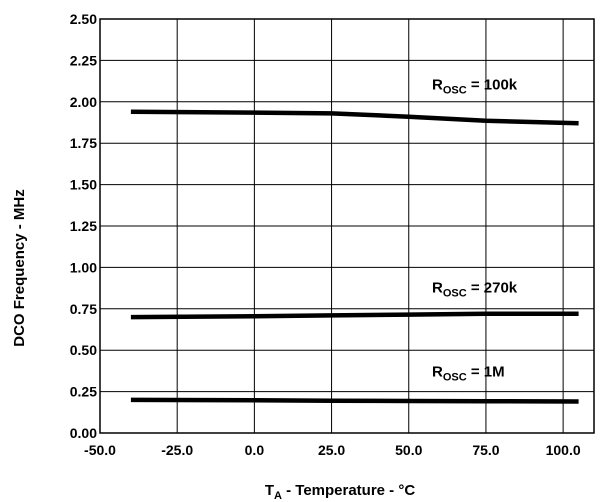 This screenshot has width=605, height=502. I want to click on x-axis-label-main: T, so click(269, 490).